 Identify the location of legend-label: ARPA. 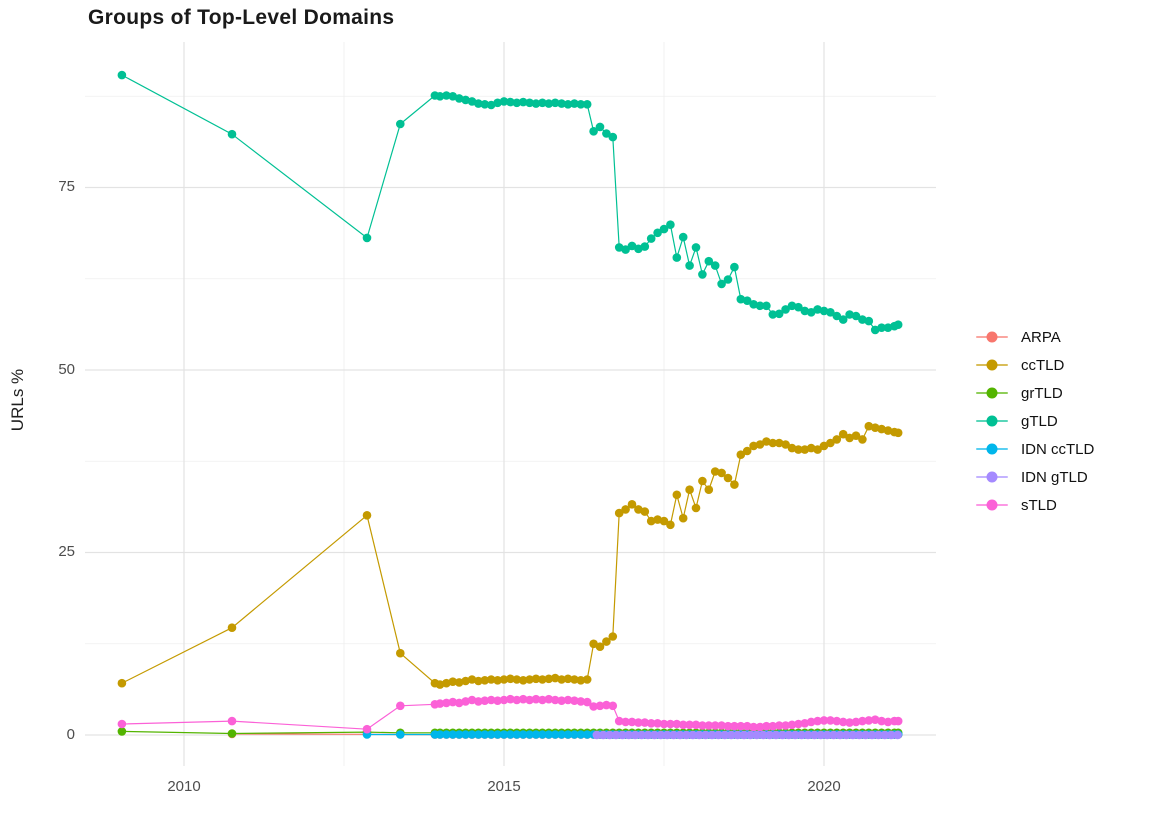
(1041, 337).